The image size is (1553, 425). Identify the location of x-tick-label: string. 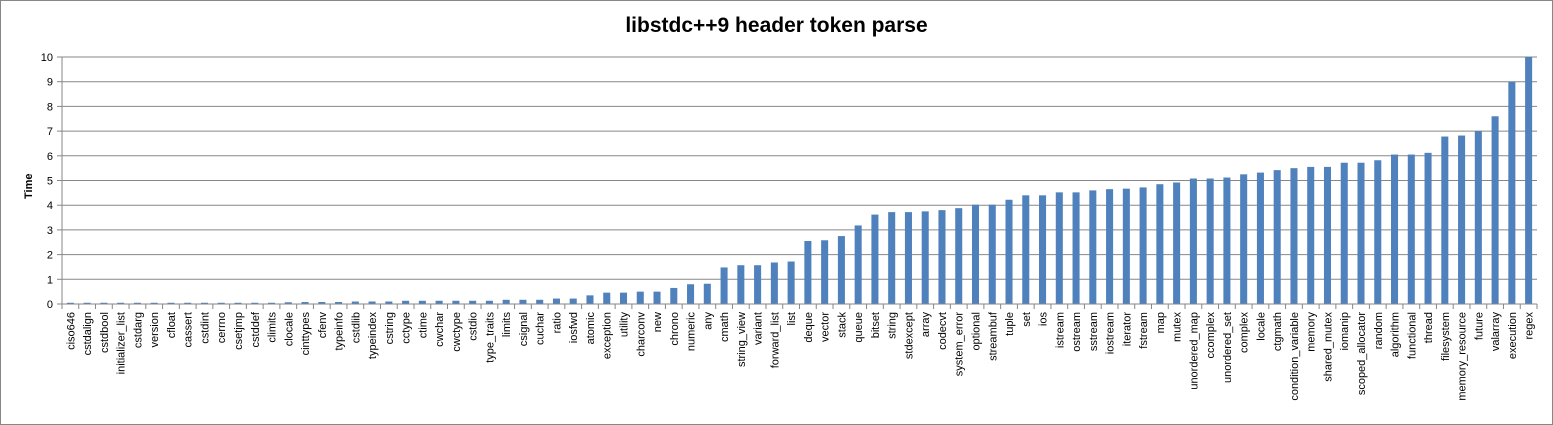
(893, 325).